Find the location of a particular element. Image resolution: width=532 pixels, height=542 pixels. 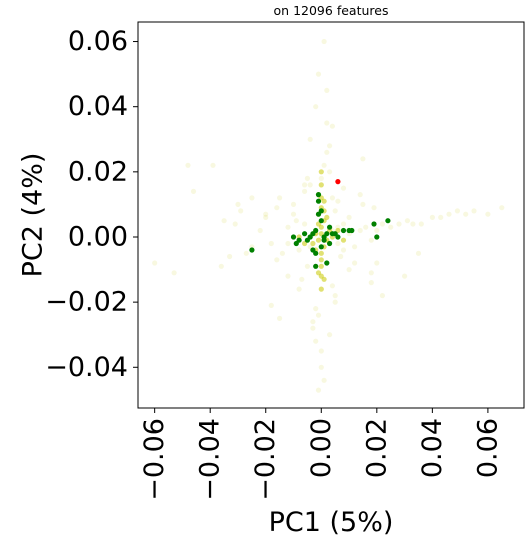

x-axis-ticks: −0.06 −0.04 −0.02 0.00 0.02 0.04 0.06 is located at coordinates (321, 454).